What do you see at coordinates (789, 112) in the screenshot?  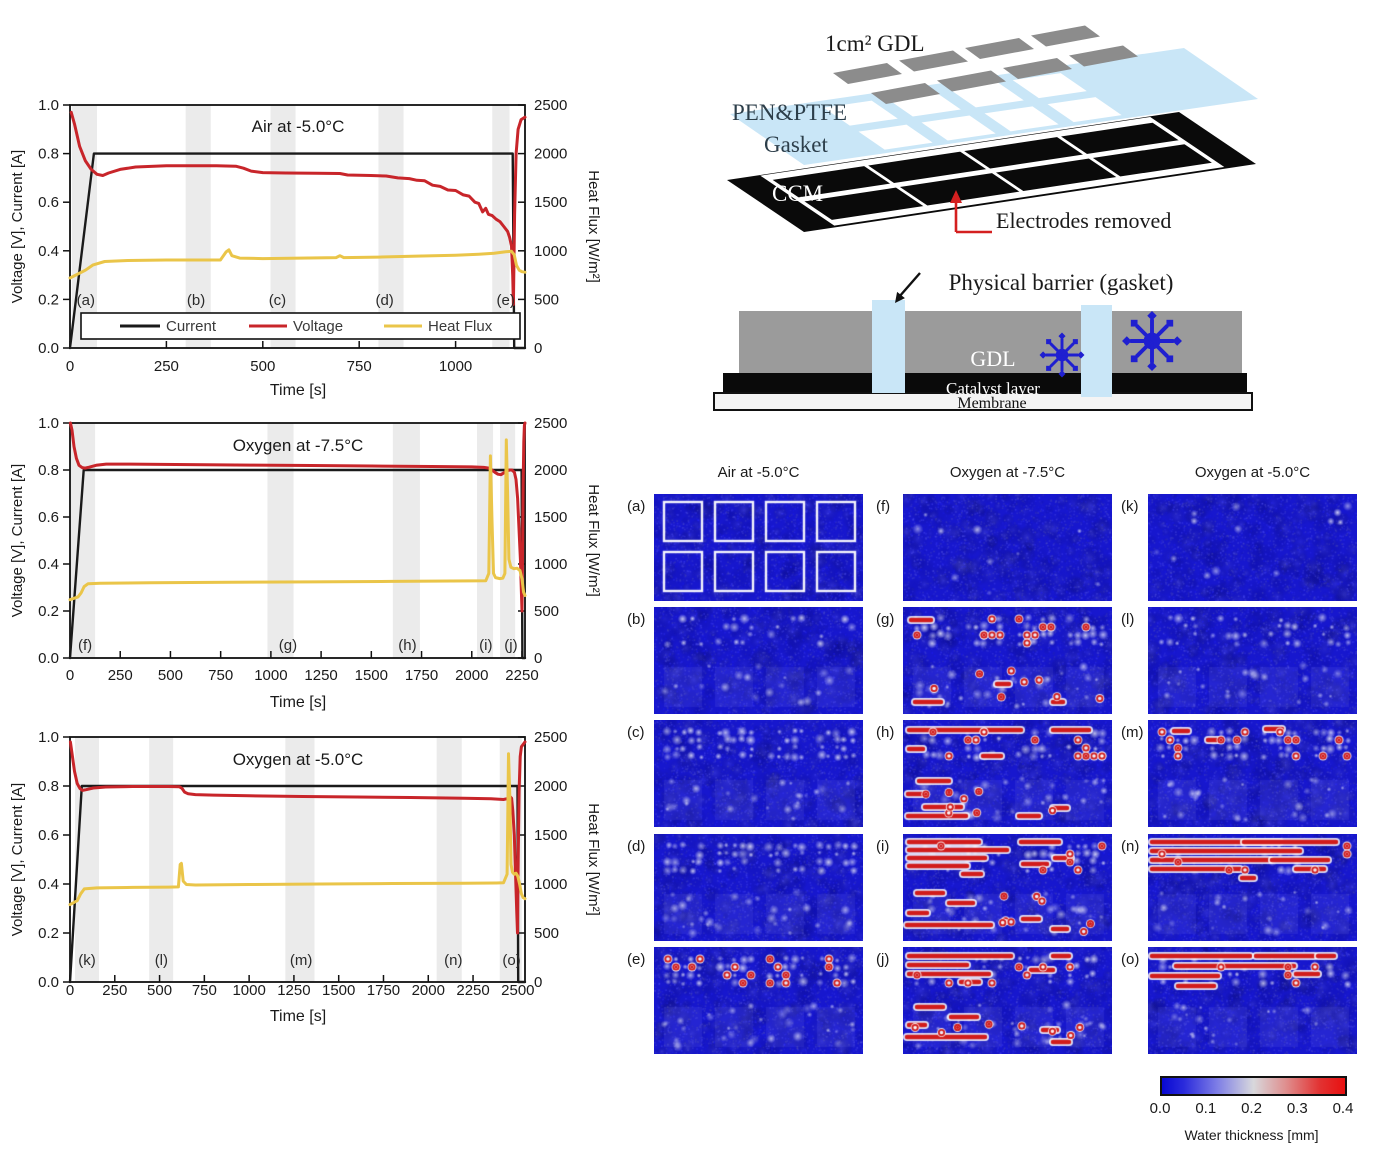 I see `pen-ptfe-label: PEN&PTFE` at bounding box center [789, 112].